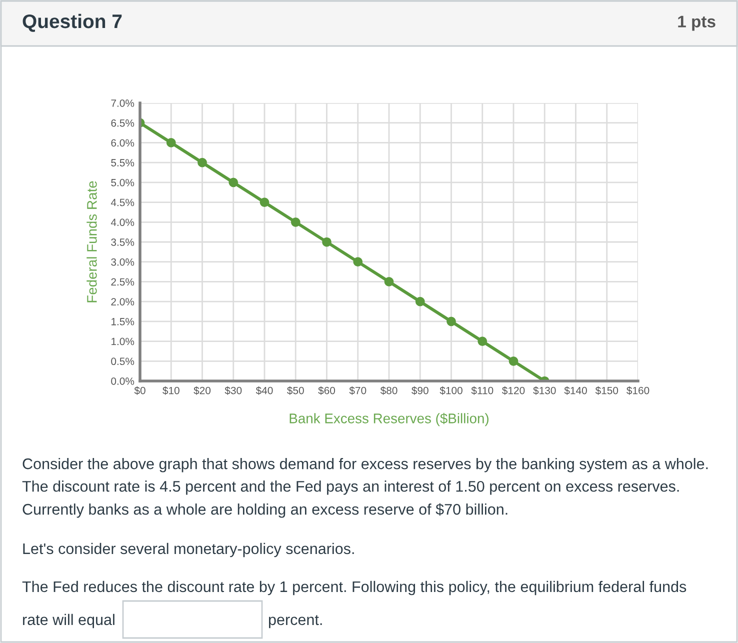 This screenshot has height=643, width=738. What do you see at coordinates (122, 123) in the screenshot?
I see `y-tick-label: 6.5%` at bounding box center [122, 123].